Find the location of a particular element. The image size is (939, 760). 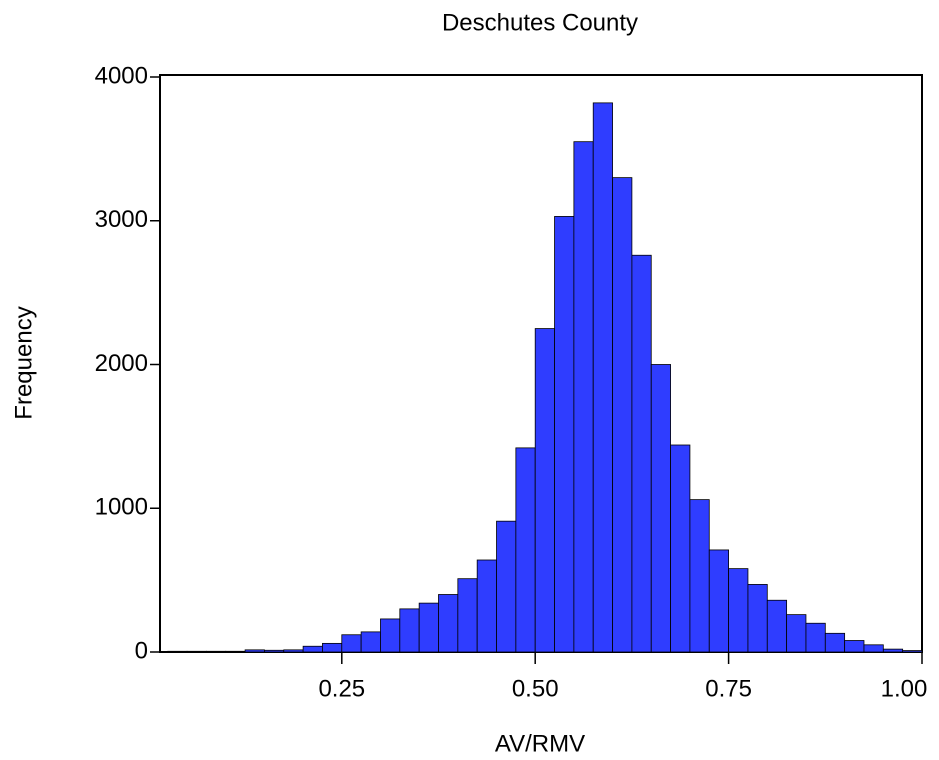

x-tick-label: 0.25 is located at coordinates (341, 688).